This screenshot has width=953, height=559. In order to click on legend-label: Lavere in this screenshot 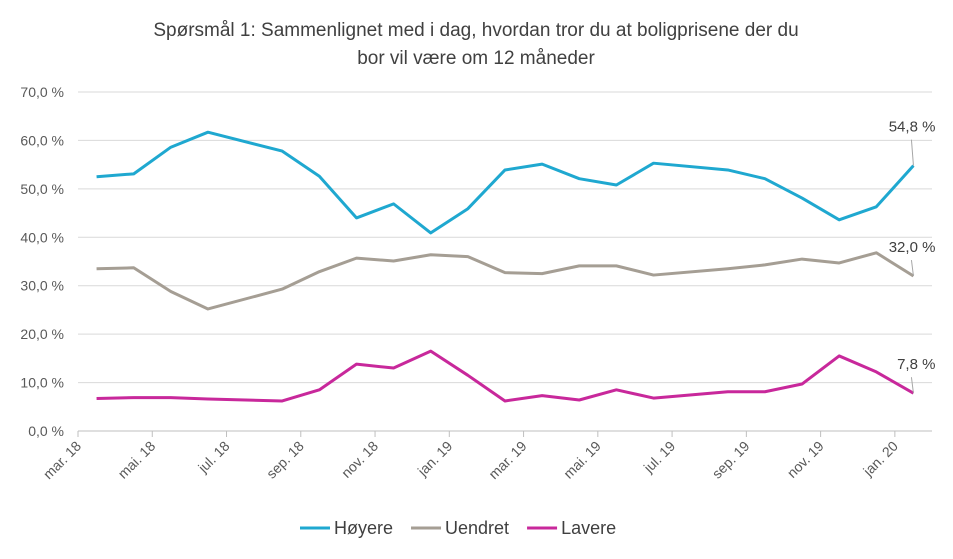, I will do `click(588, 528)`.